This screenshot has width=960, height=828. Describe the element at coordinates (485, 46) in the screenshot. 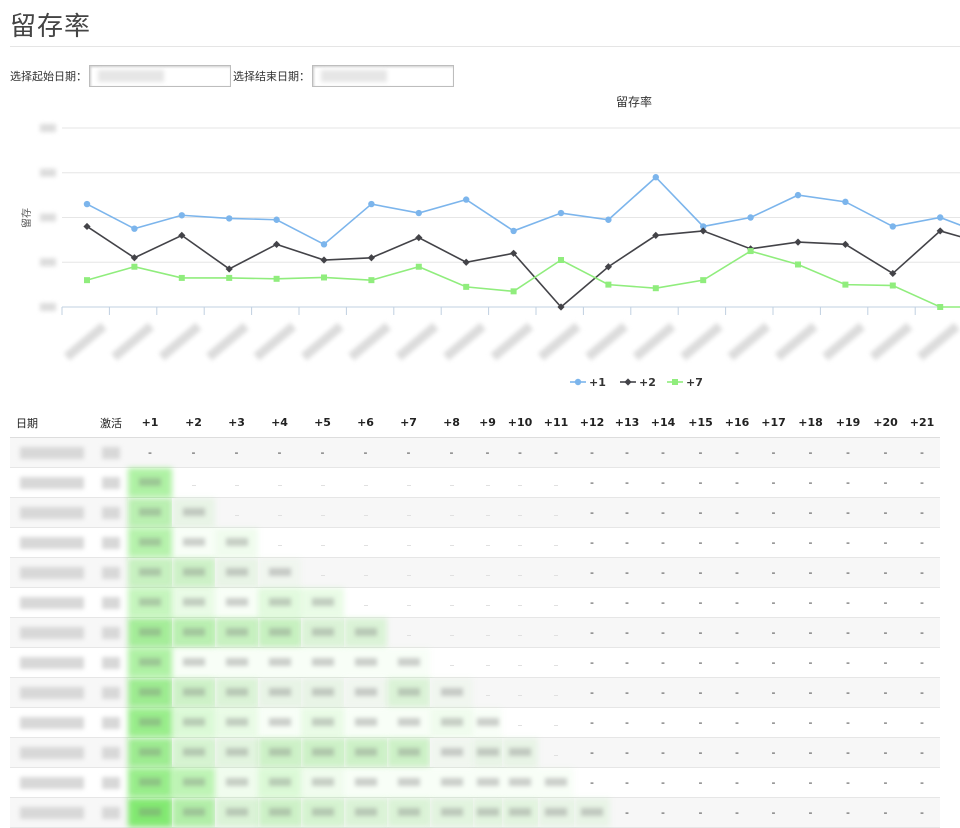

I see `title-divider` at that location.